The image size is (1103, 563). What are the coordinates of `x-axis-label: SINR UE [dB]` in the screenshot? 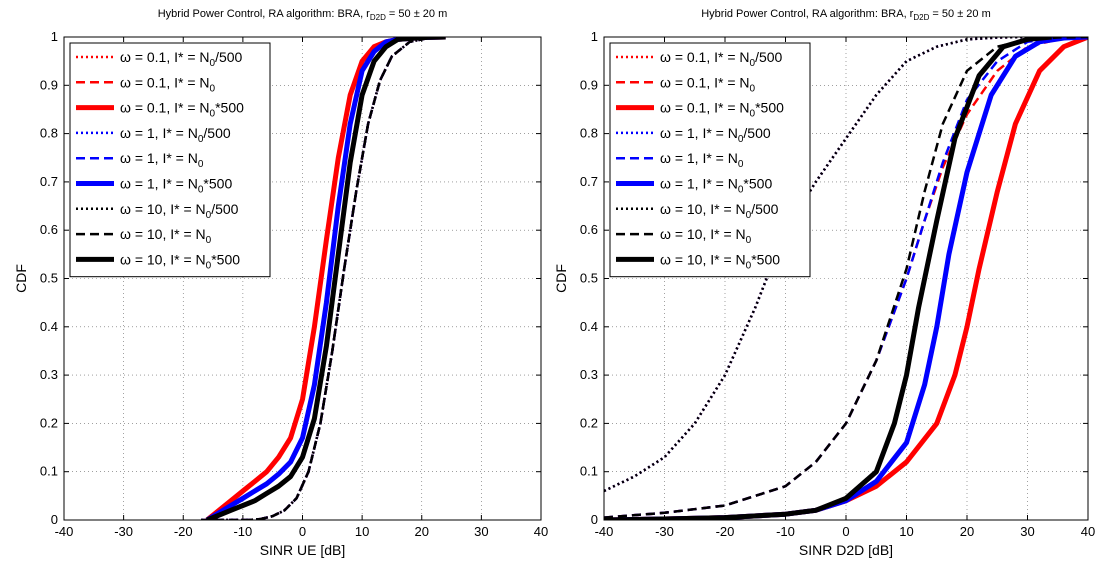 It's located at (303, 550).